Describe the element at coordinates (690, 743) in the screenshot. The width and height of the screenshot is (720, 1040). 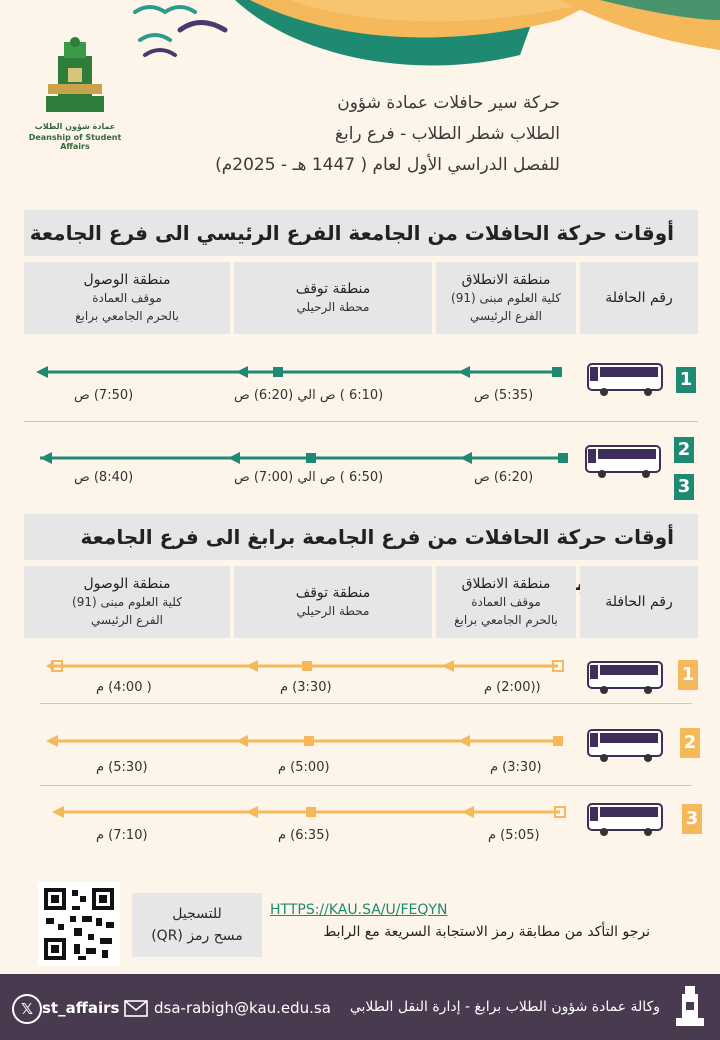
I see `s2-row2-bus-number: 2` at that location.